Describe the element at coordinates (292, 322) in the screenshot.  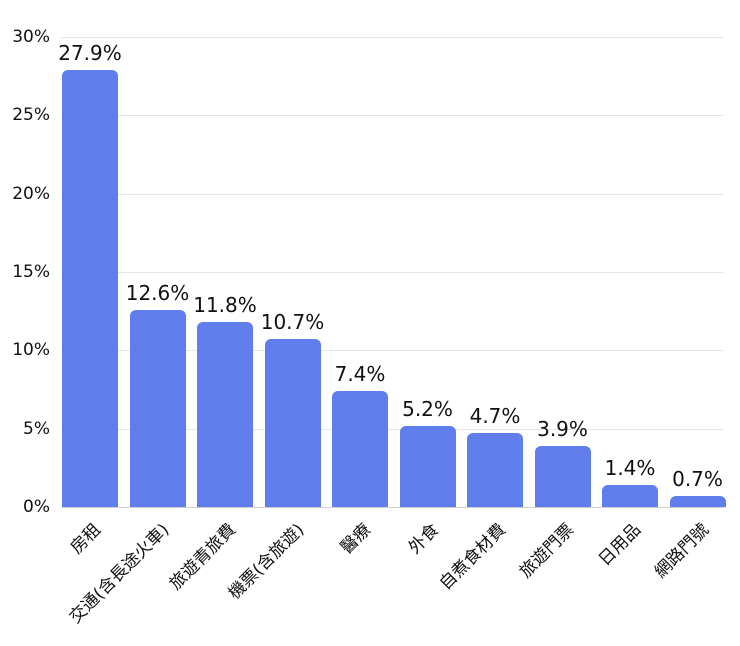
I see `value-label: 10.7%` at that location.